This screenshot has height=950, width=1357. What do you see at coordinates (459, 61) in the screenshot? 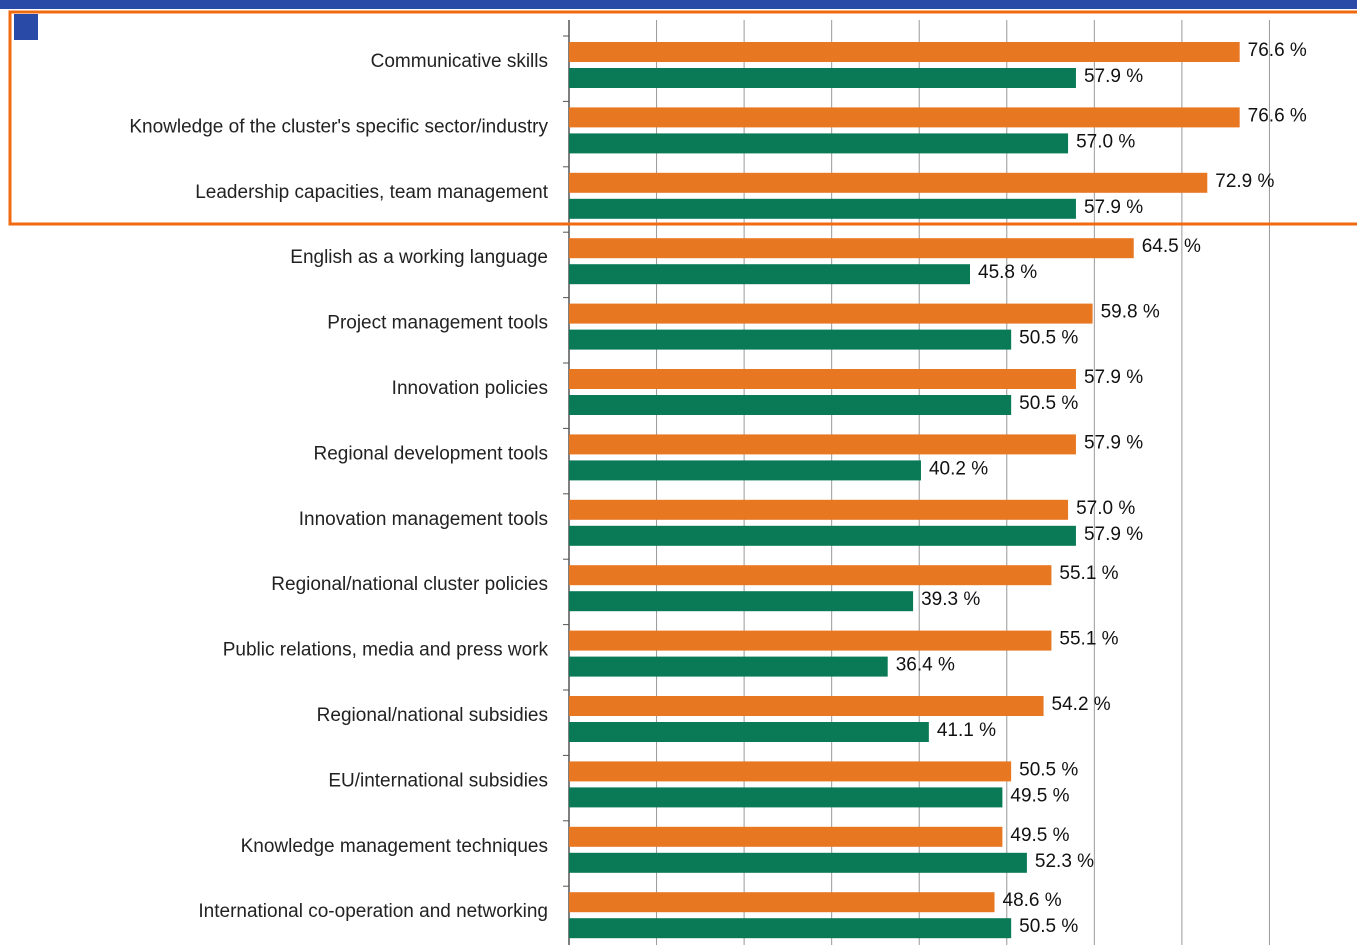
I see `category-label: Communicative skills` at bounding box center [459, 61].